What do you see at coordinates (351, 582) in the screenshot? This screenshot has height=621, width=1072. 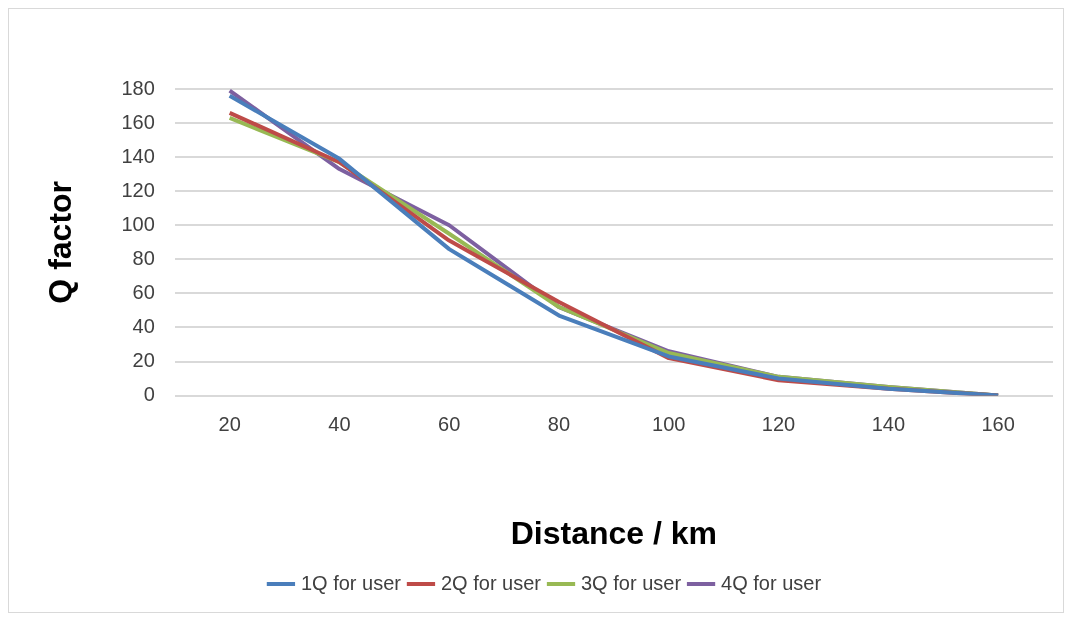 I see `legend-label: 1Q for user` at bounding box center [351, 582].